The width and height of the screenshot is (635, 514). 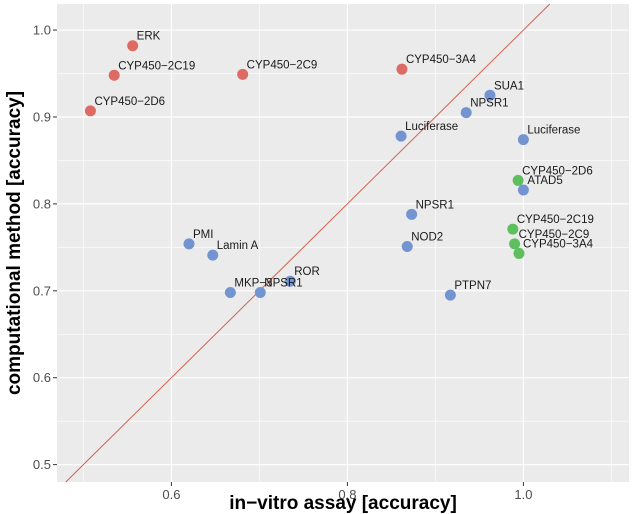 What do you see at coordinates (42, 377) in the screenshot?
I see `y-tick-label: 0.6` at bounding box center [42, 377].